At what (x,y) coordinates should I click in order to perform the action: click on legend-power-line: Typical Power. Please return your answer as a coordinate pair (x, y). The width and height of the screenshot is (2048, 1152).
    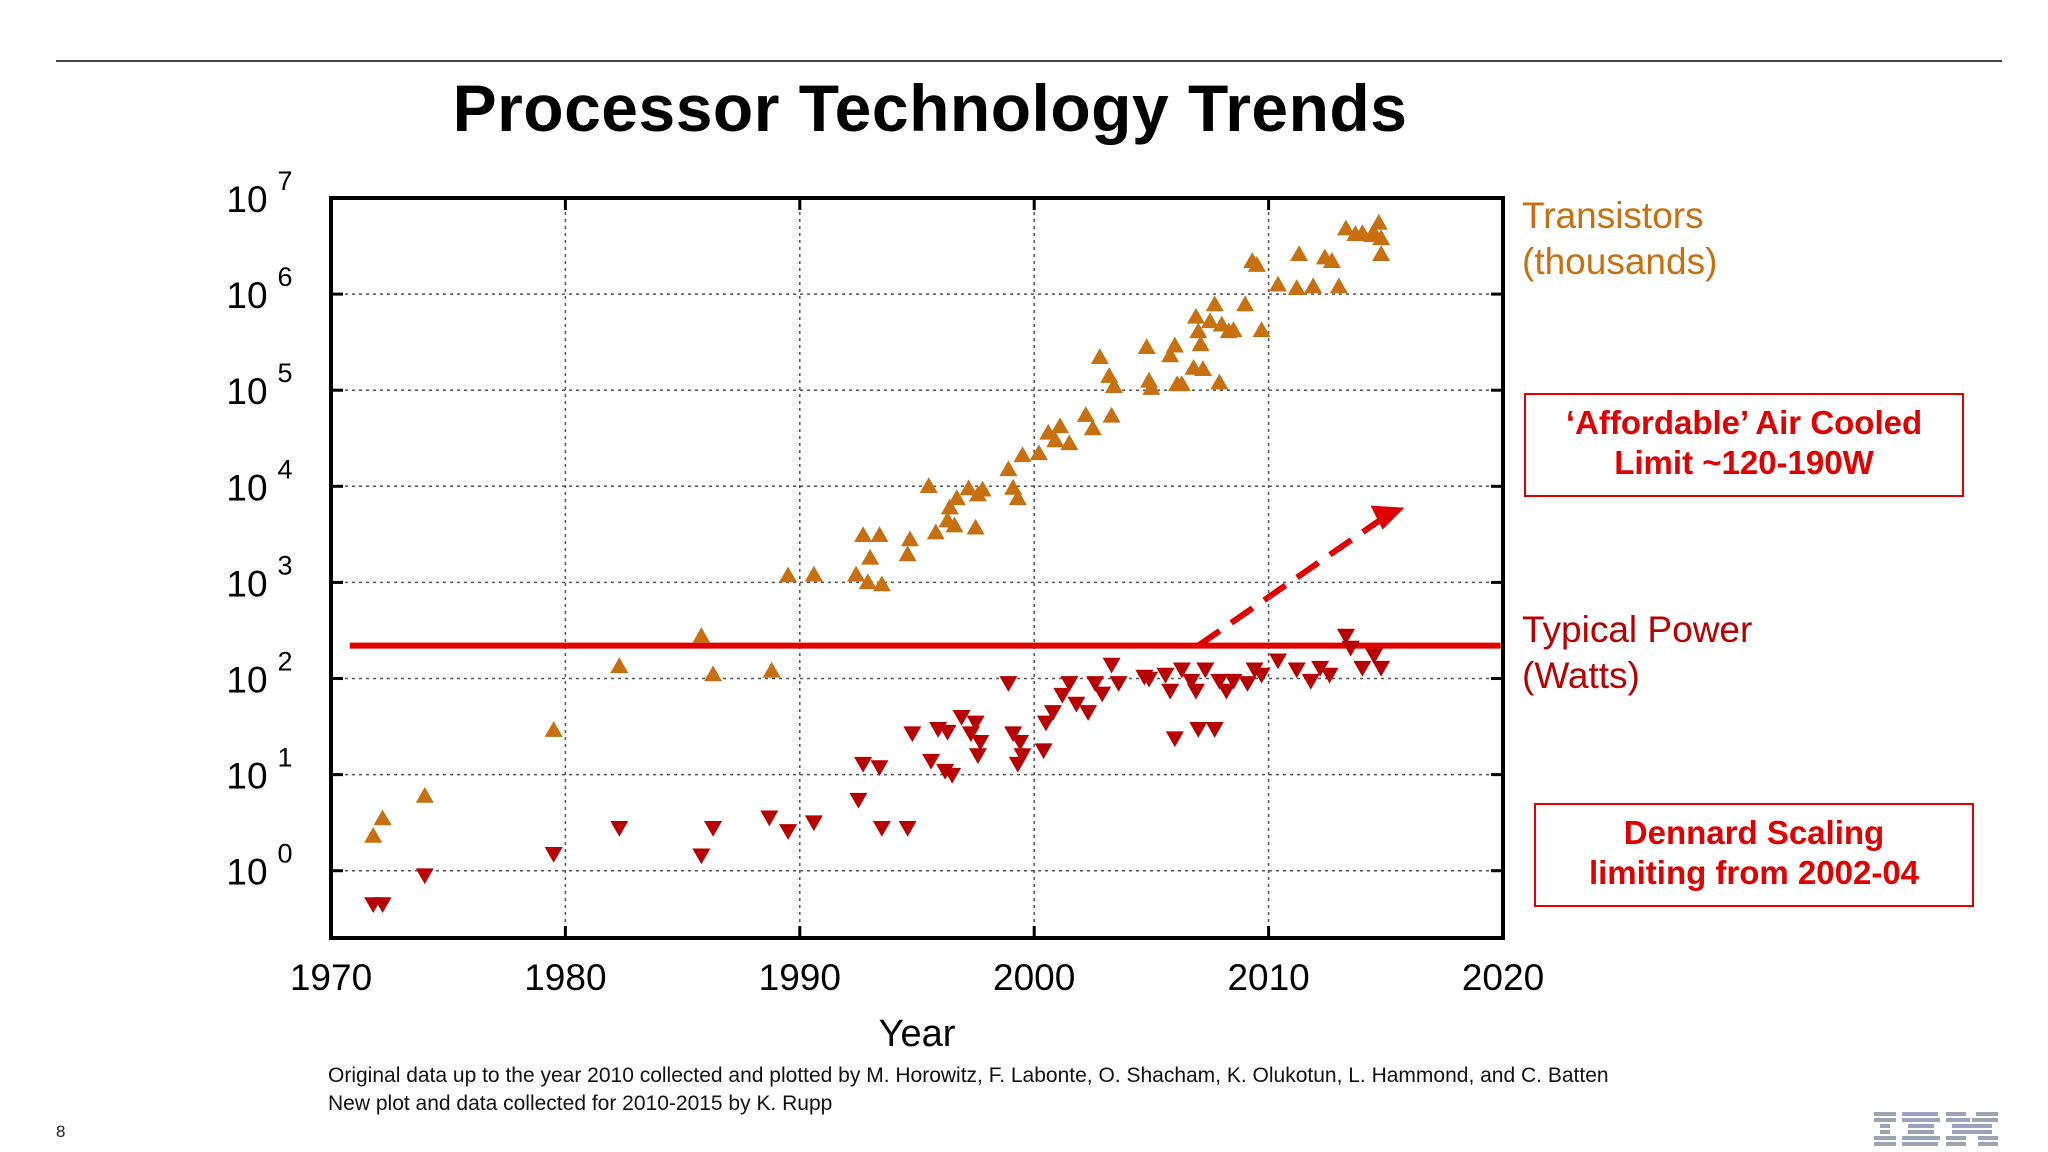
    Looking at the image, I should click on (1637, 629).